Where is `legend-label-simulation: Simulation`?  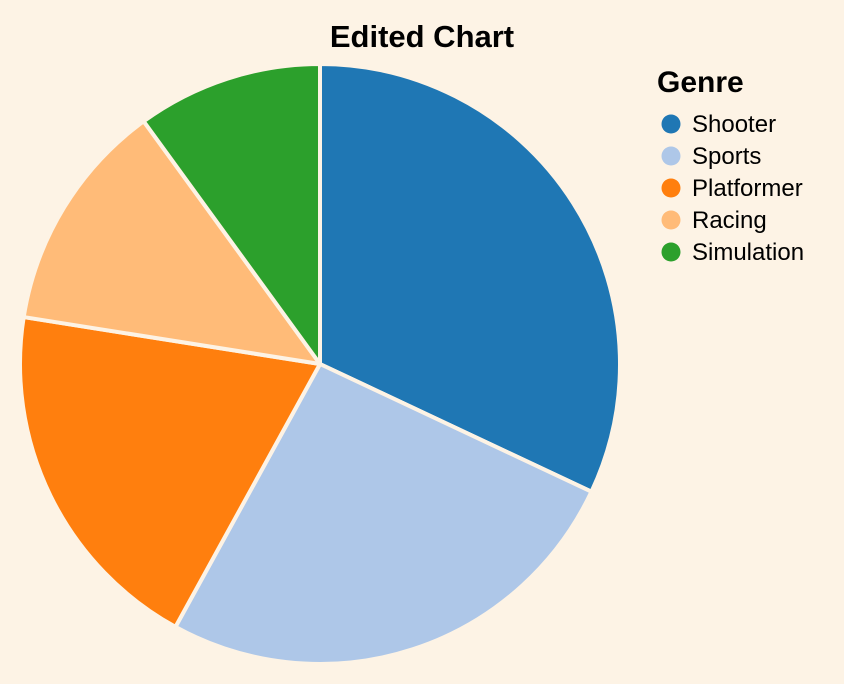 legend-label-simulation: Simulation is located at coordinates (748, 252).